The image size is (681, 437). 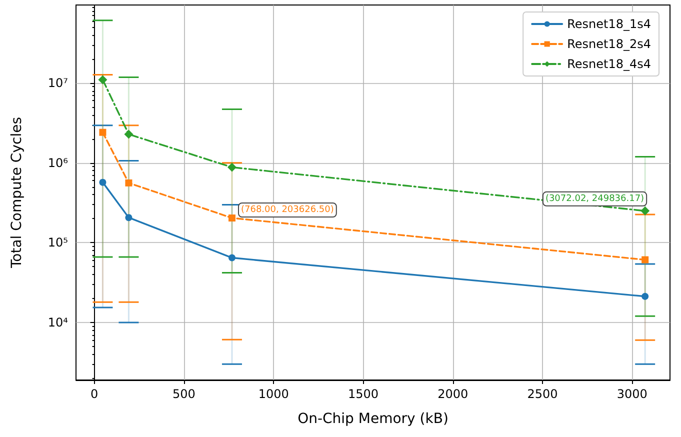 What do you see at coordinates (373, 419) in the screenshot?
I see `x-axis-title: On-Chip Memory (kB)` at bounding box center [373, 419].